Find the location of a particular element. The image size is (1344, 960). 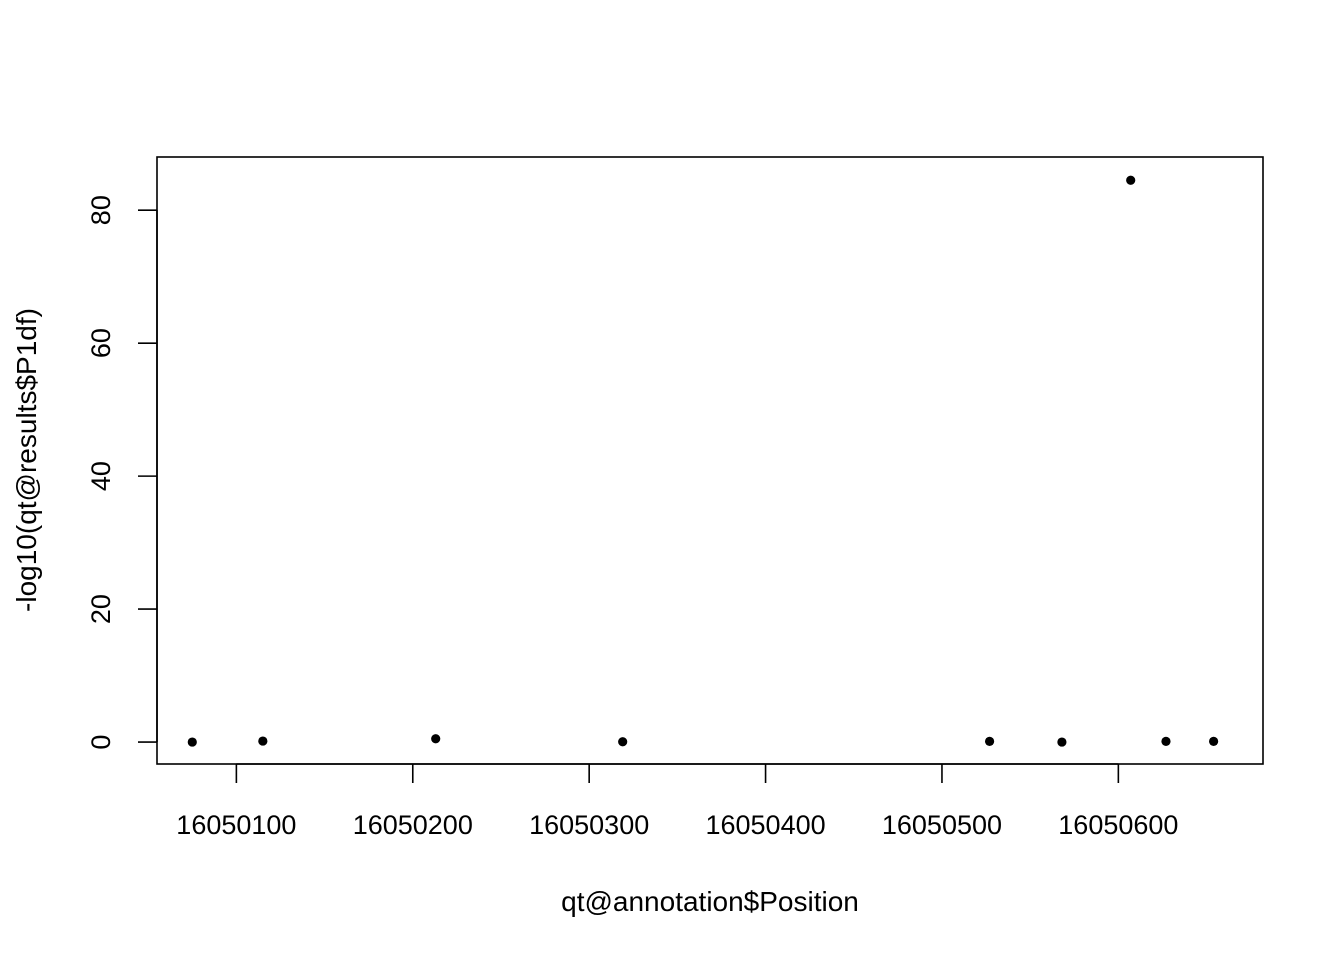

y-axis-title: -log10(qt@results$P1df) is located at coordinates (26, 460).